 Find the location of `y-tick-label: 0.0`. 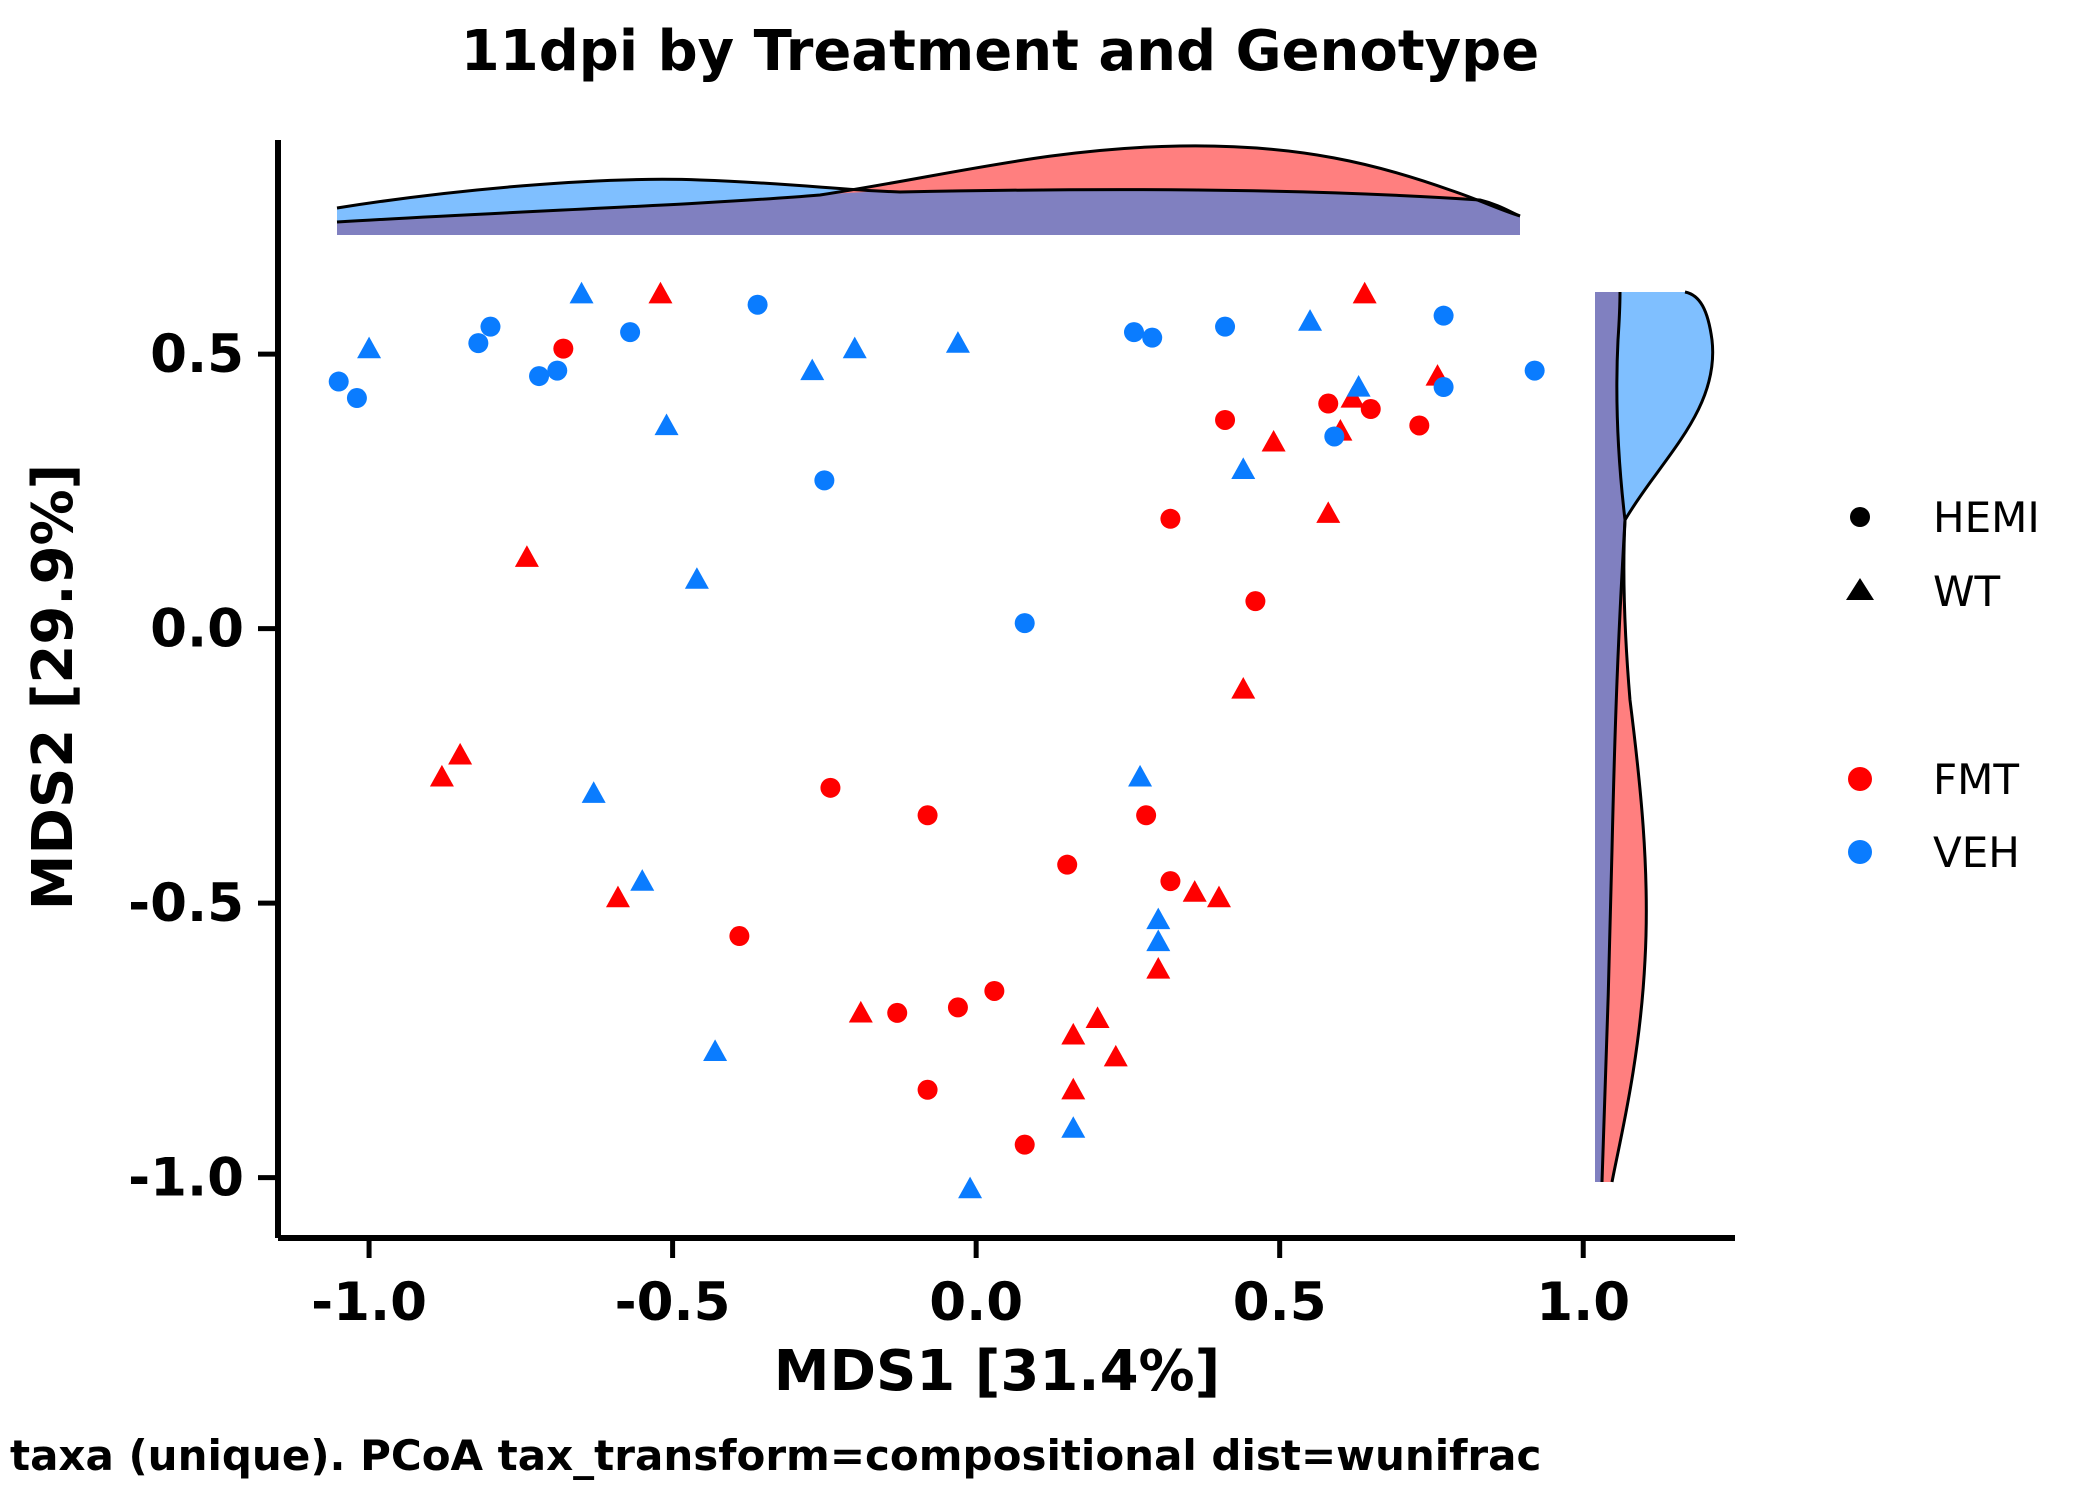

y-tick-label: 0.0 is located at coordinates (197, 629).